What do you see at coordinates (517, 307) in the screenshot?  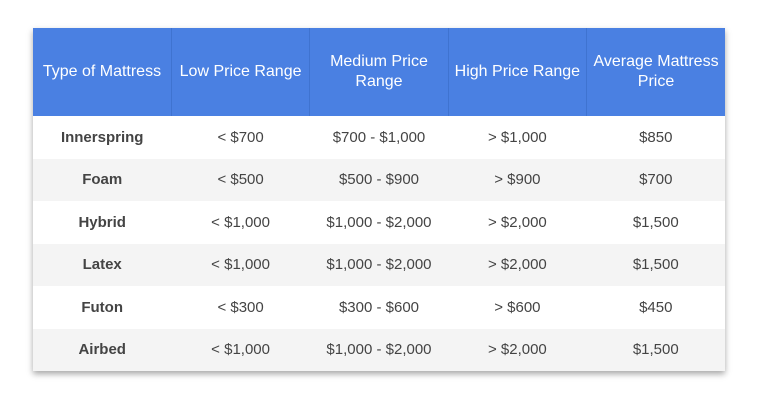 I see `cell-high: > $600` at bounding box center [517, 307].